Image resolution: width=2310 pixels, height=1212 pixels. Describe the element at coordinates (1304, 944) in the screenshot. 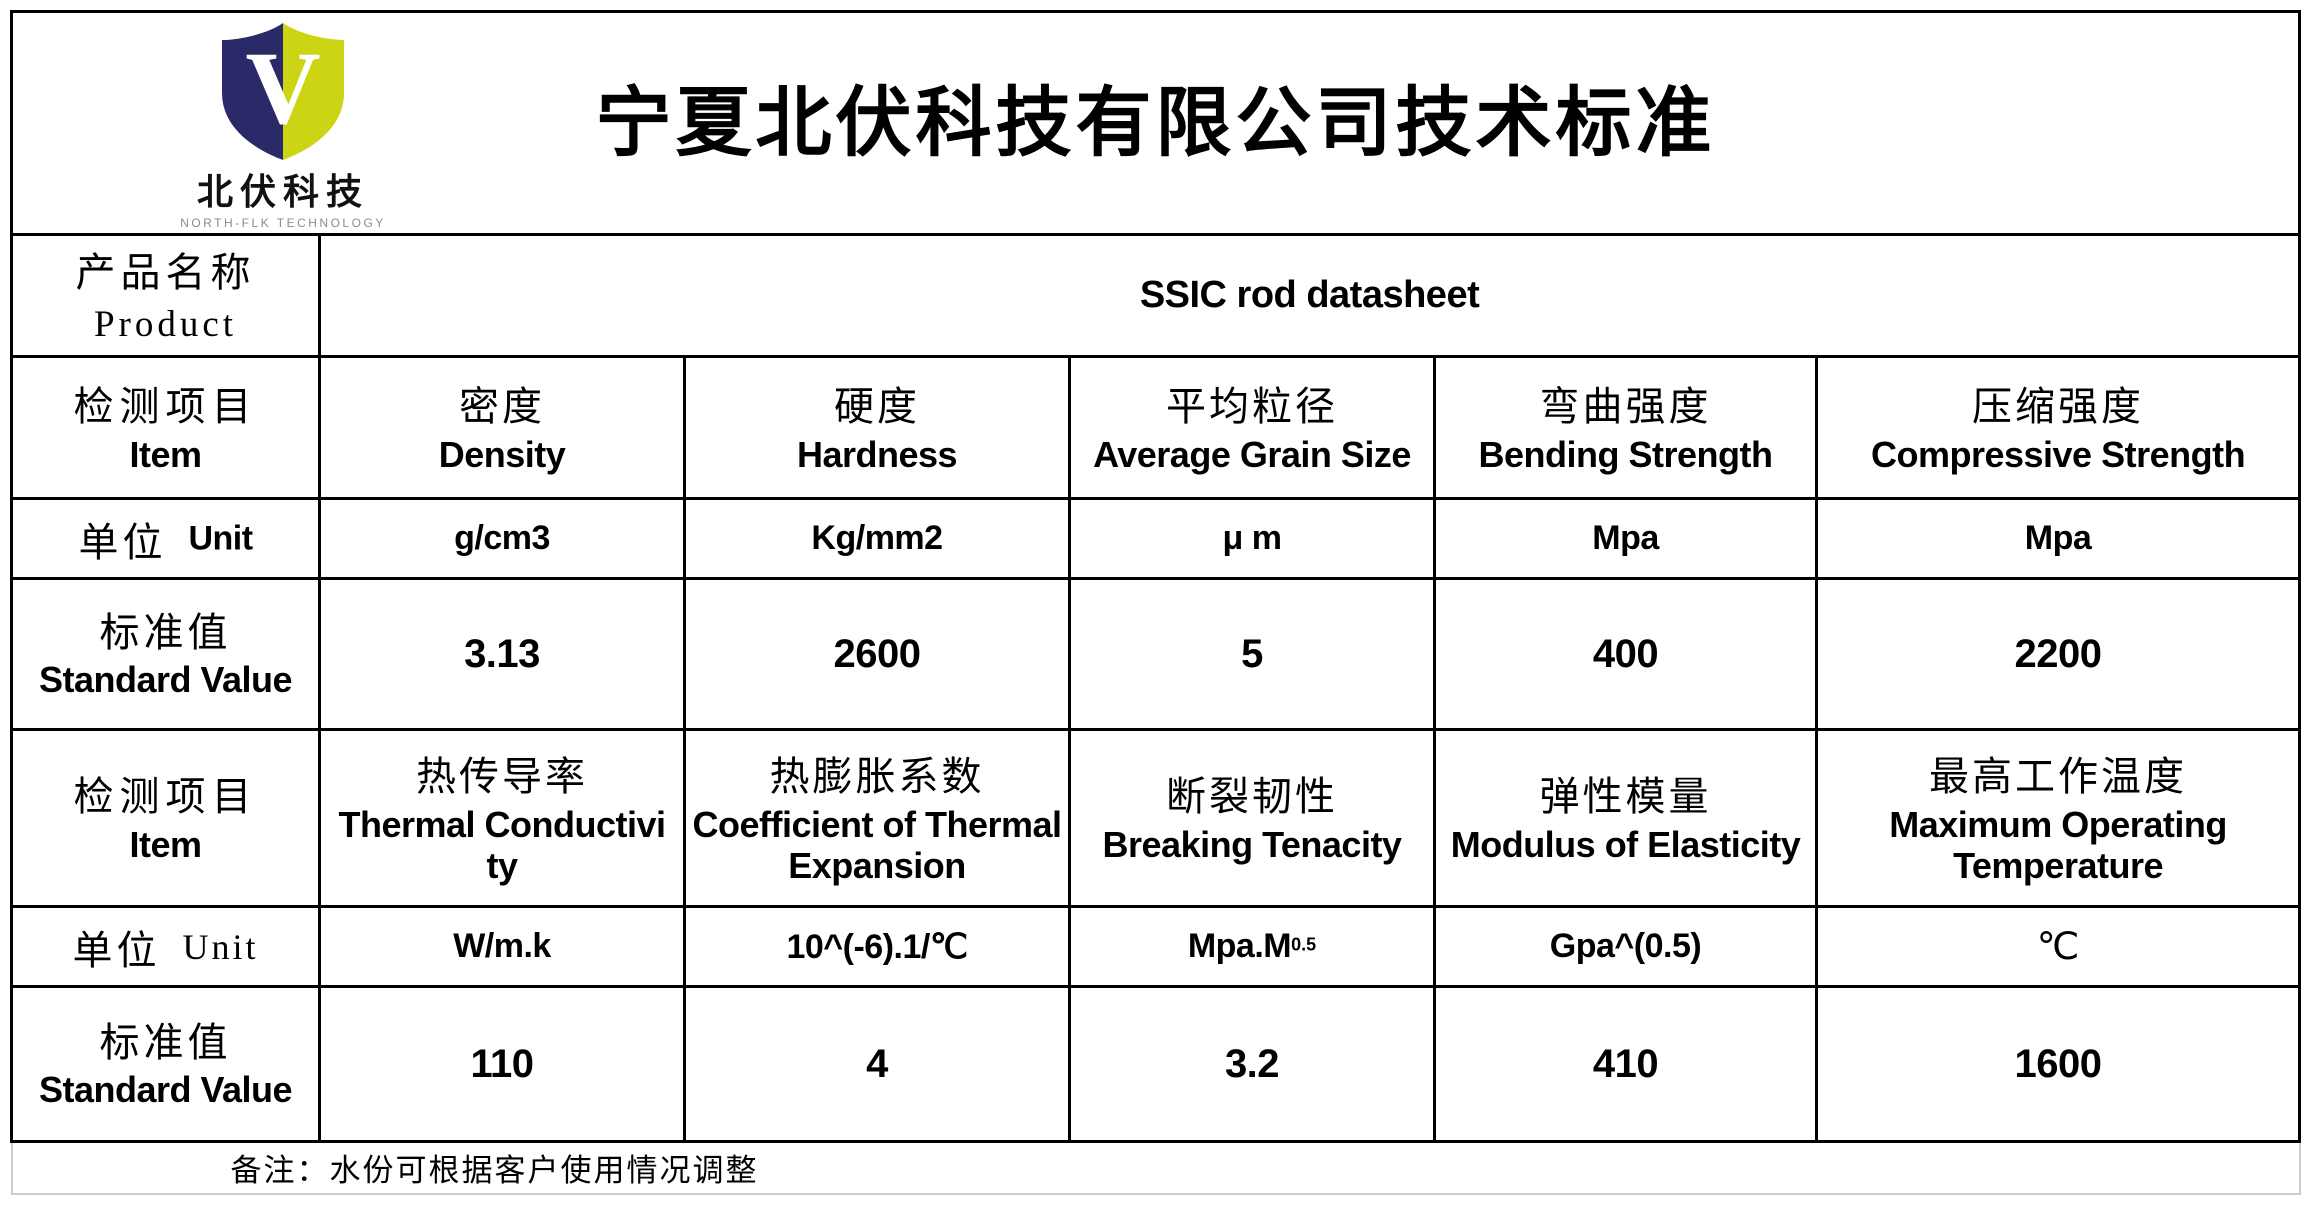

I see `unit-exponent: 0.5` at that location.